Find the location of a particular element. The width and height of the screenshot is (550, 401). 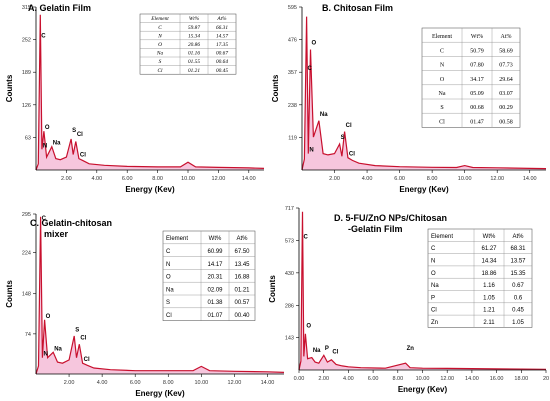

panel-title-line: Chitosan Film is located at coordinates (364, 8).